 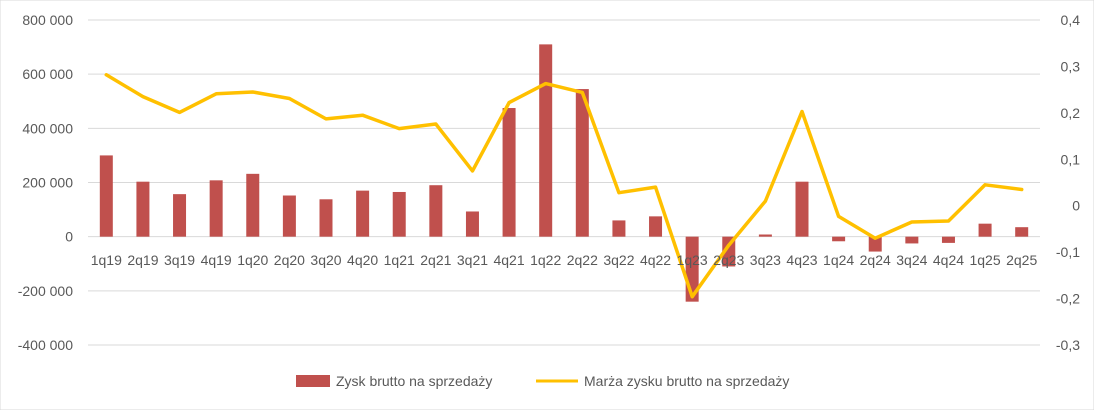 I want to click on bar-4q20, so click(x=363, y=213).